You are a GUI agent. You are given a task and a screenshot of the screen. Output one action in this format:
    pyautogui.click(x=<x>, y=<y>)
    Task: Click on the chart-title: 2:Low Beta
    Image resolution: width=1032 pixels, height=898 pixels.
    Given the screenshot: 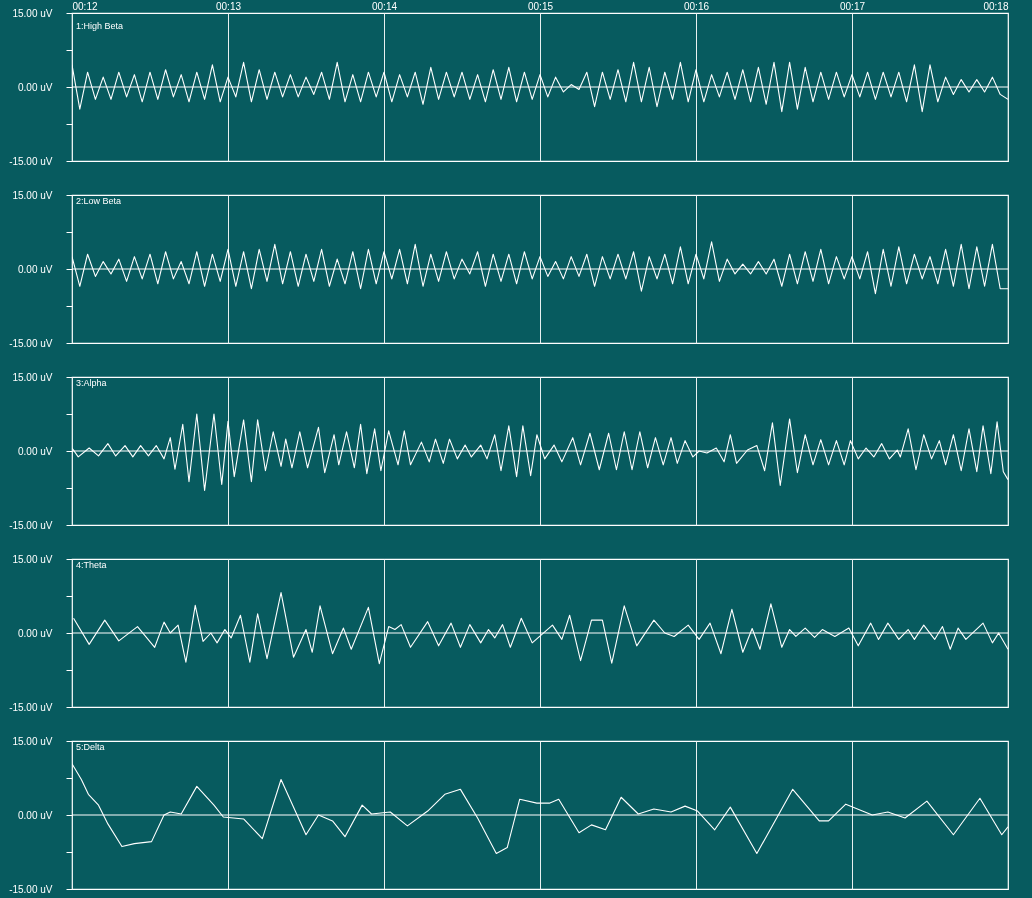 What is the action you would take?
    pyautogui.click(x=99, y=201)
    